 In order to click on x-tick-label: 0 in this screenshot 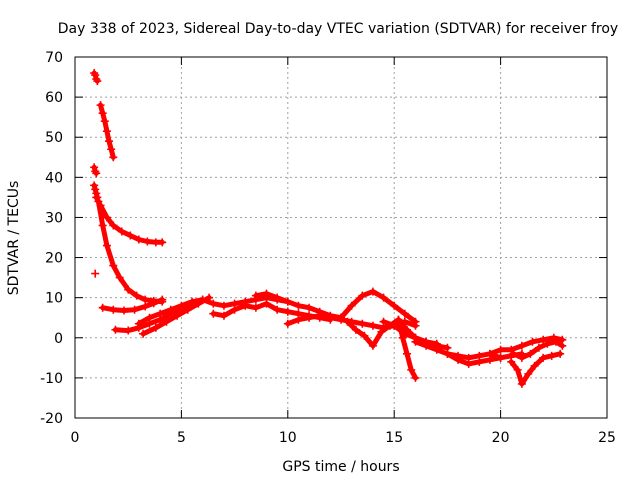, I will do `click(75, 438)`.